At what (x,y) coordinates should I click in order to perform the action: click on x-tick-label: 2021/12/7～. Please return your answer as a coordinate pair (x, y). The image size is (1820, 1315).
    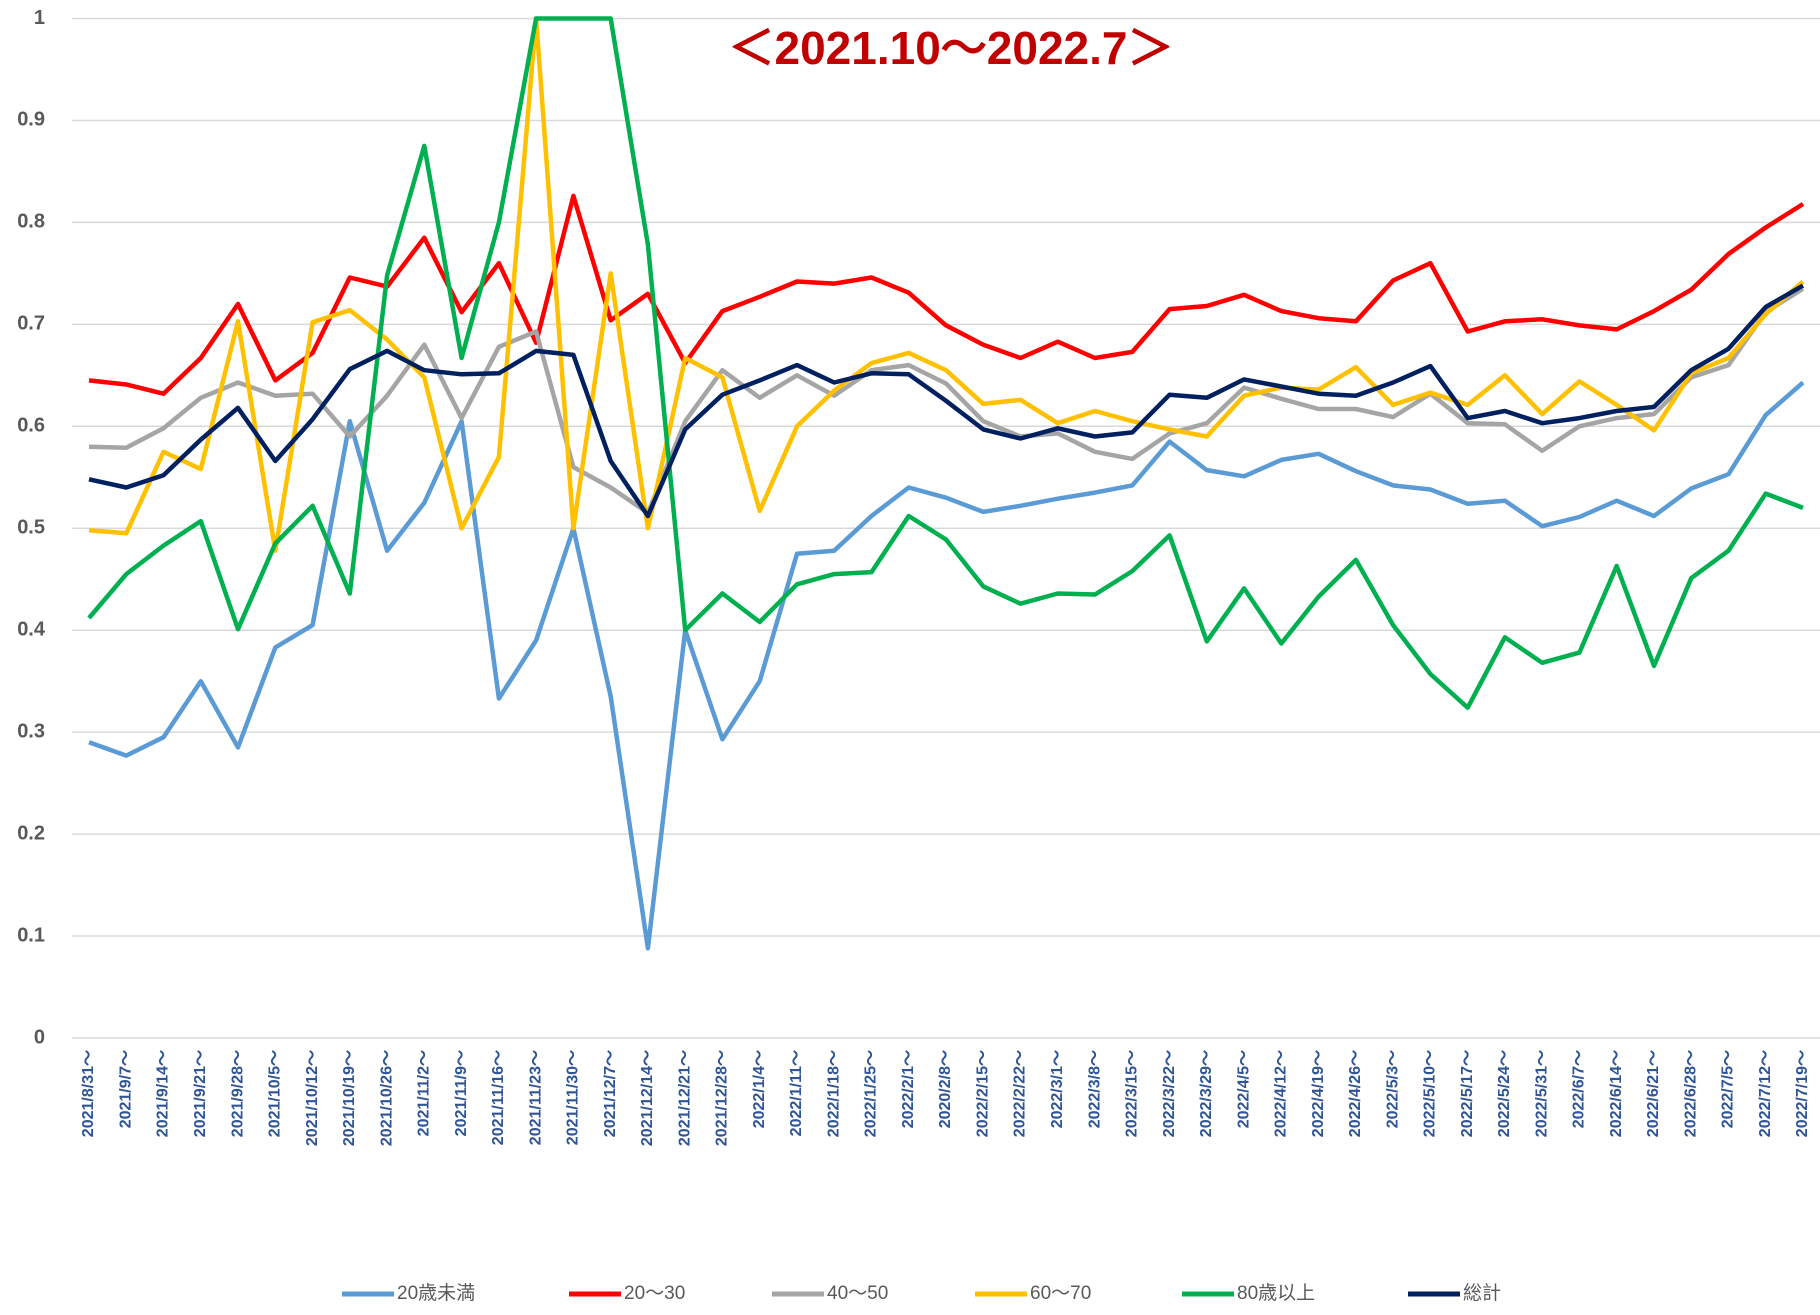
    Looking at the image, I should click on (610, 1093).